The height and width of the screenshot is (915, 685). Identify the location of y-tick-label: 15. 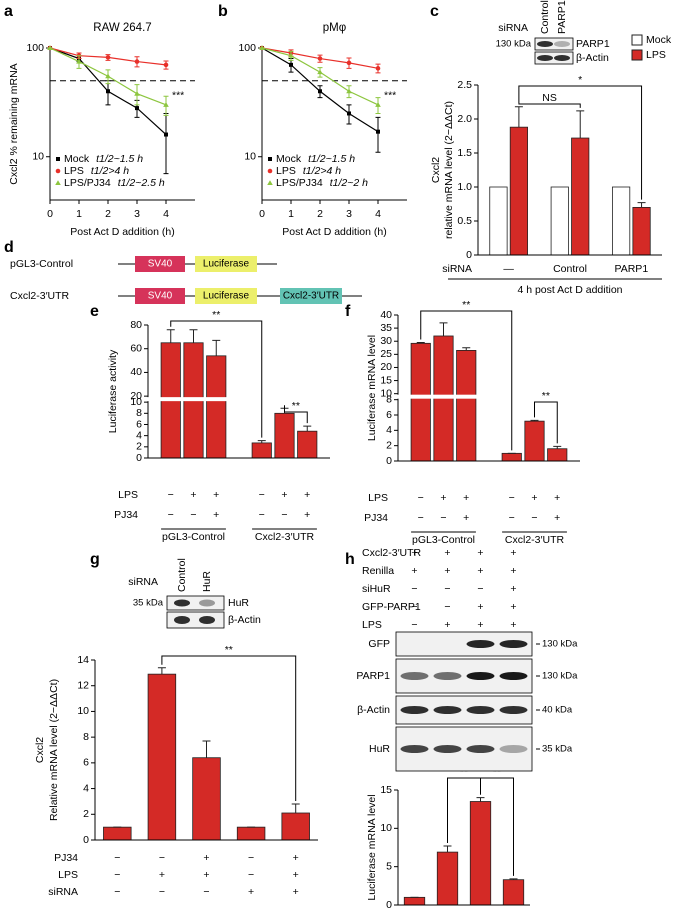
(386, 790).